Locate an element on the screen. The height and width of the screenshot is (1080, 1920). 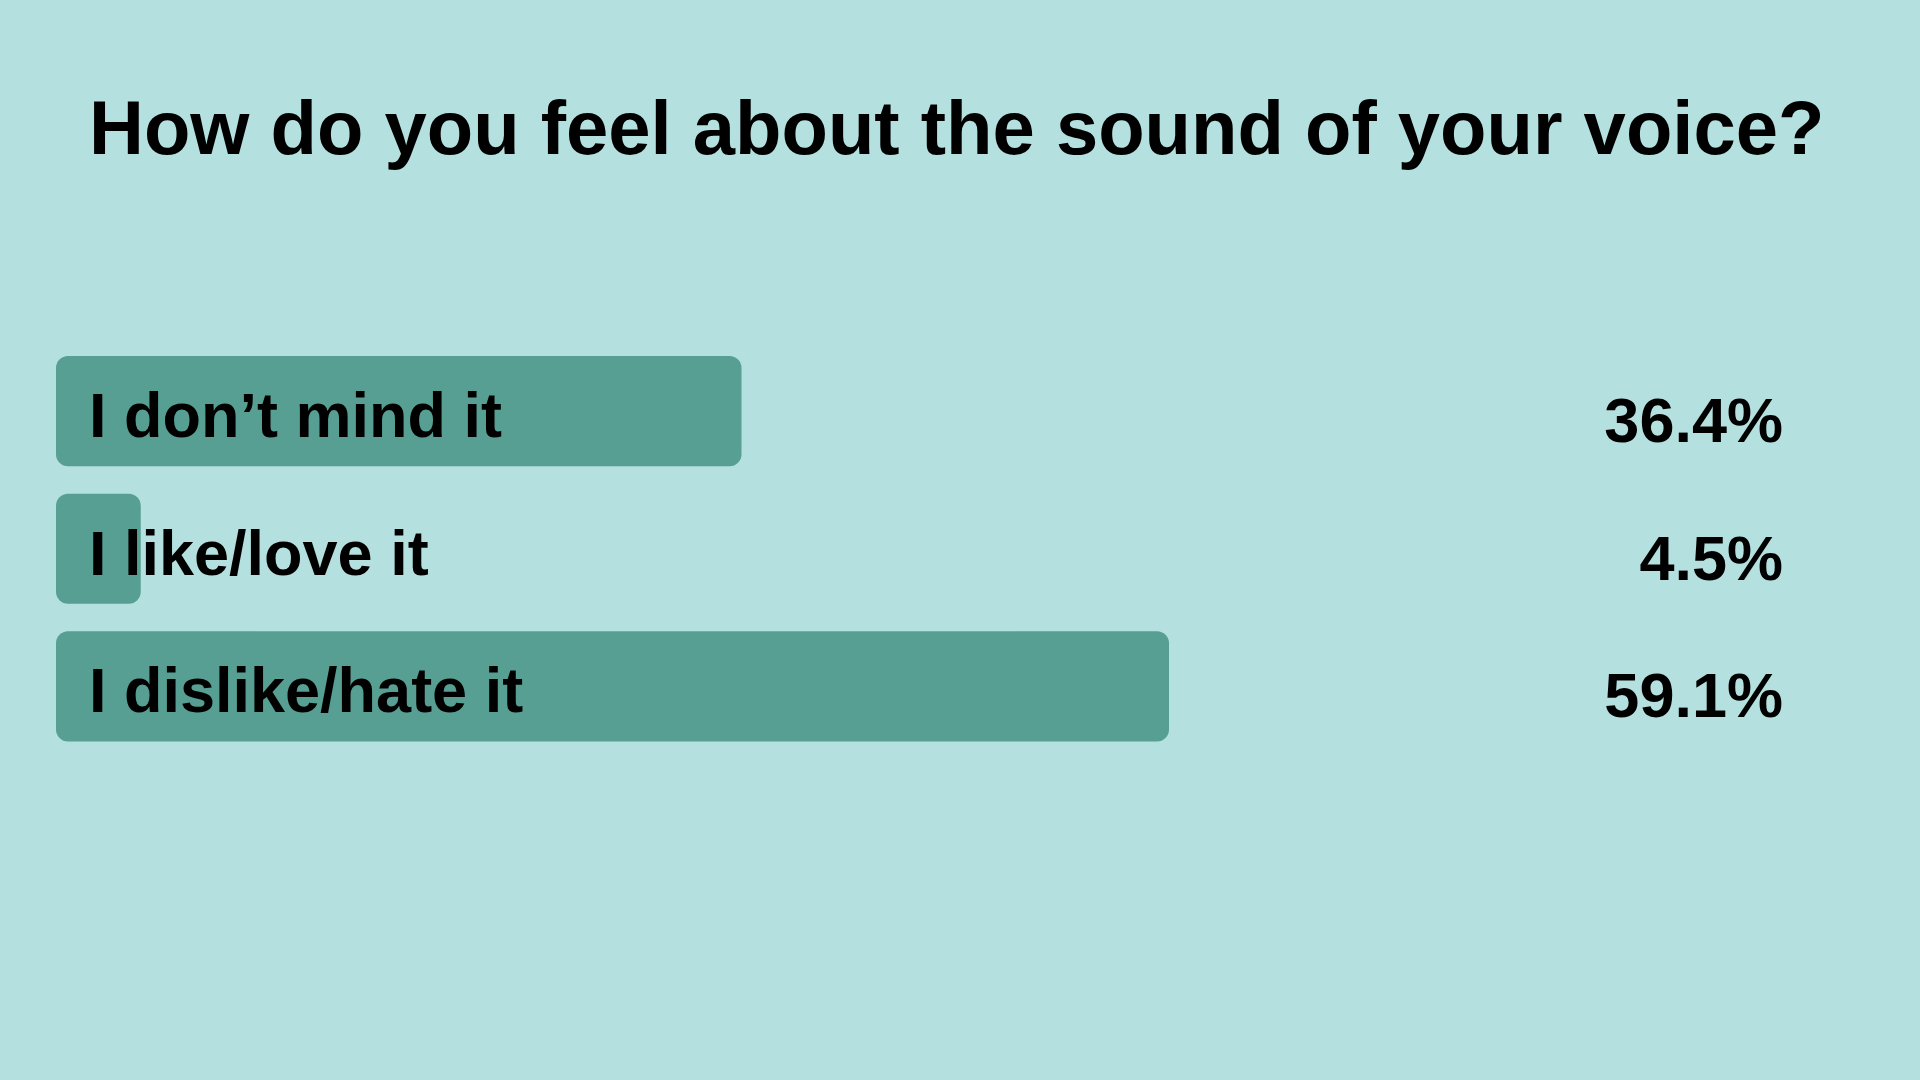
y-tick-label: I dislike/hate it is located at coordinates (306, 690).